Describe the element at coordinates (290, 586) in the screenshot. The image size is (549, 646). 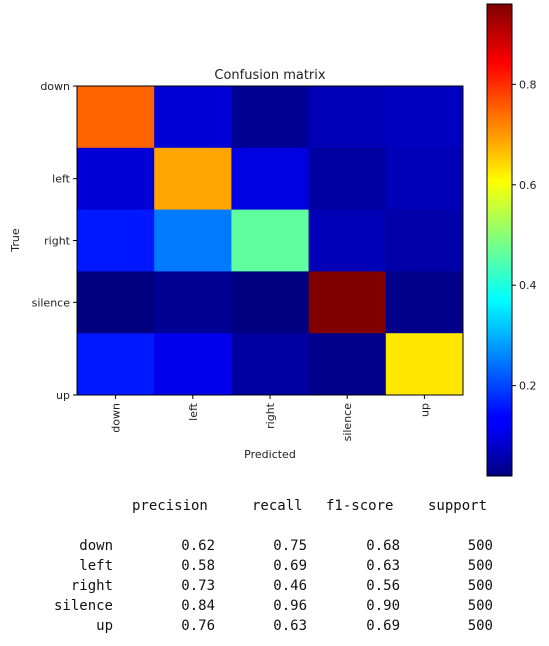
I see `report-cell-recall: 0.46` at that location.